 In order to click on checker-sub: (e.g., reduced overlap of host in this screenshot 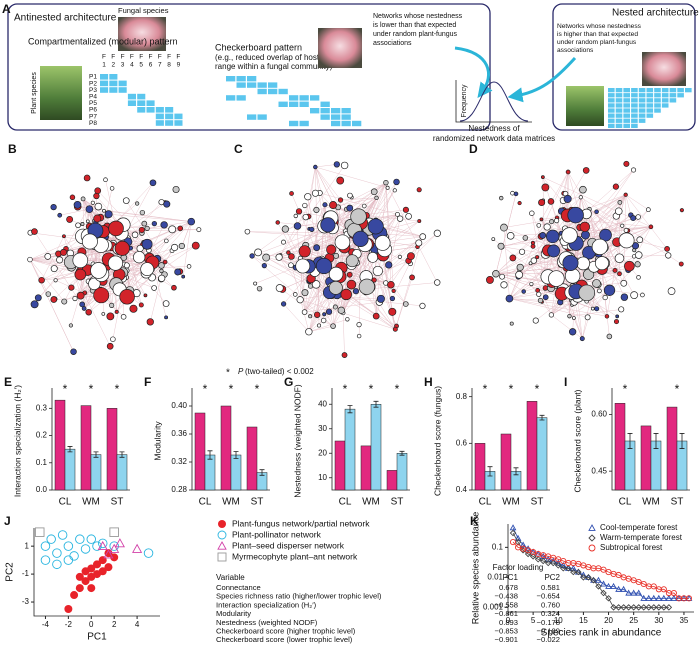, I will do `click(267, 57)`.